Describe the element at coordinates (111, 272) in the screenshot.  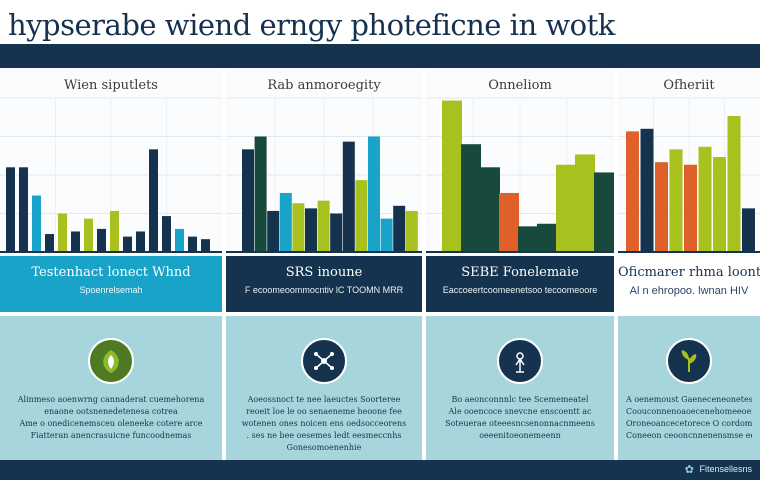
I see `caption-title: Testenhact lonect Whnd` at that location.